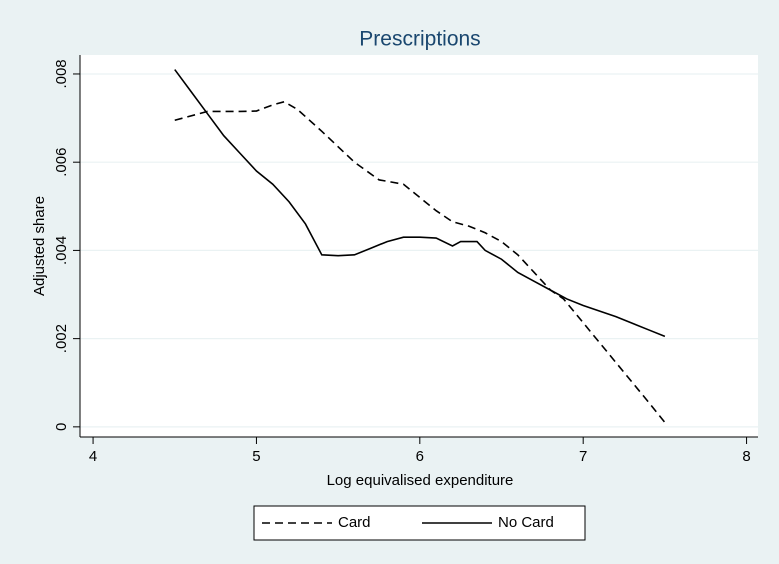  What do you see at coordinates (420, 480) in the screenshot?
I see `x-axis-label: Log equivalised expenditure` at bounding box center [420, 480].